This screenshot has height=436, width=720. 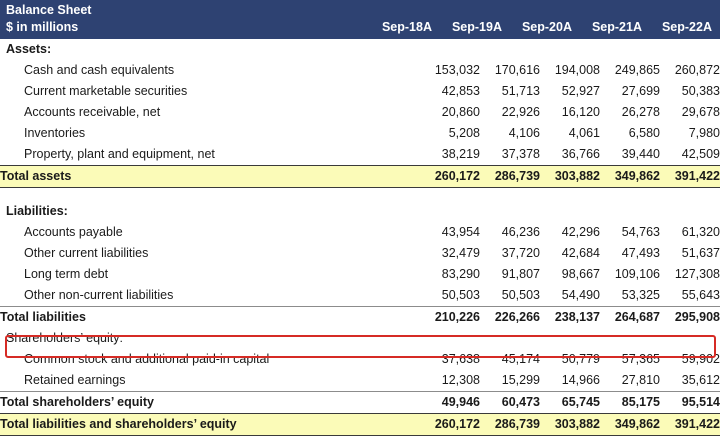 I want to click on row-value-0: 43,954, so click(x=460, y=231).